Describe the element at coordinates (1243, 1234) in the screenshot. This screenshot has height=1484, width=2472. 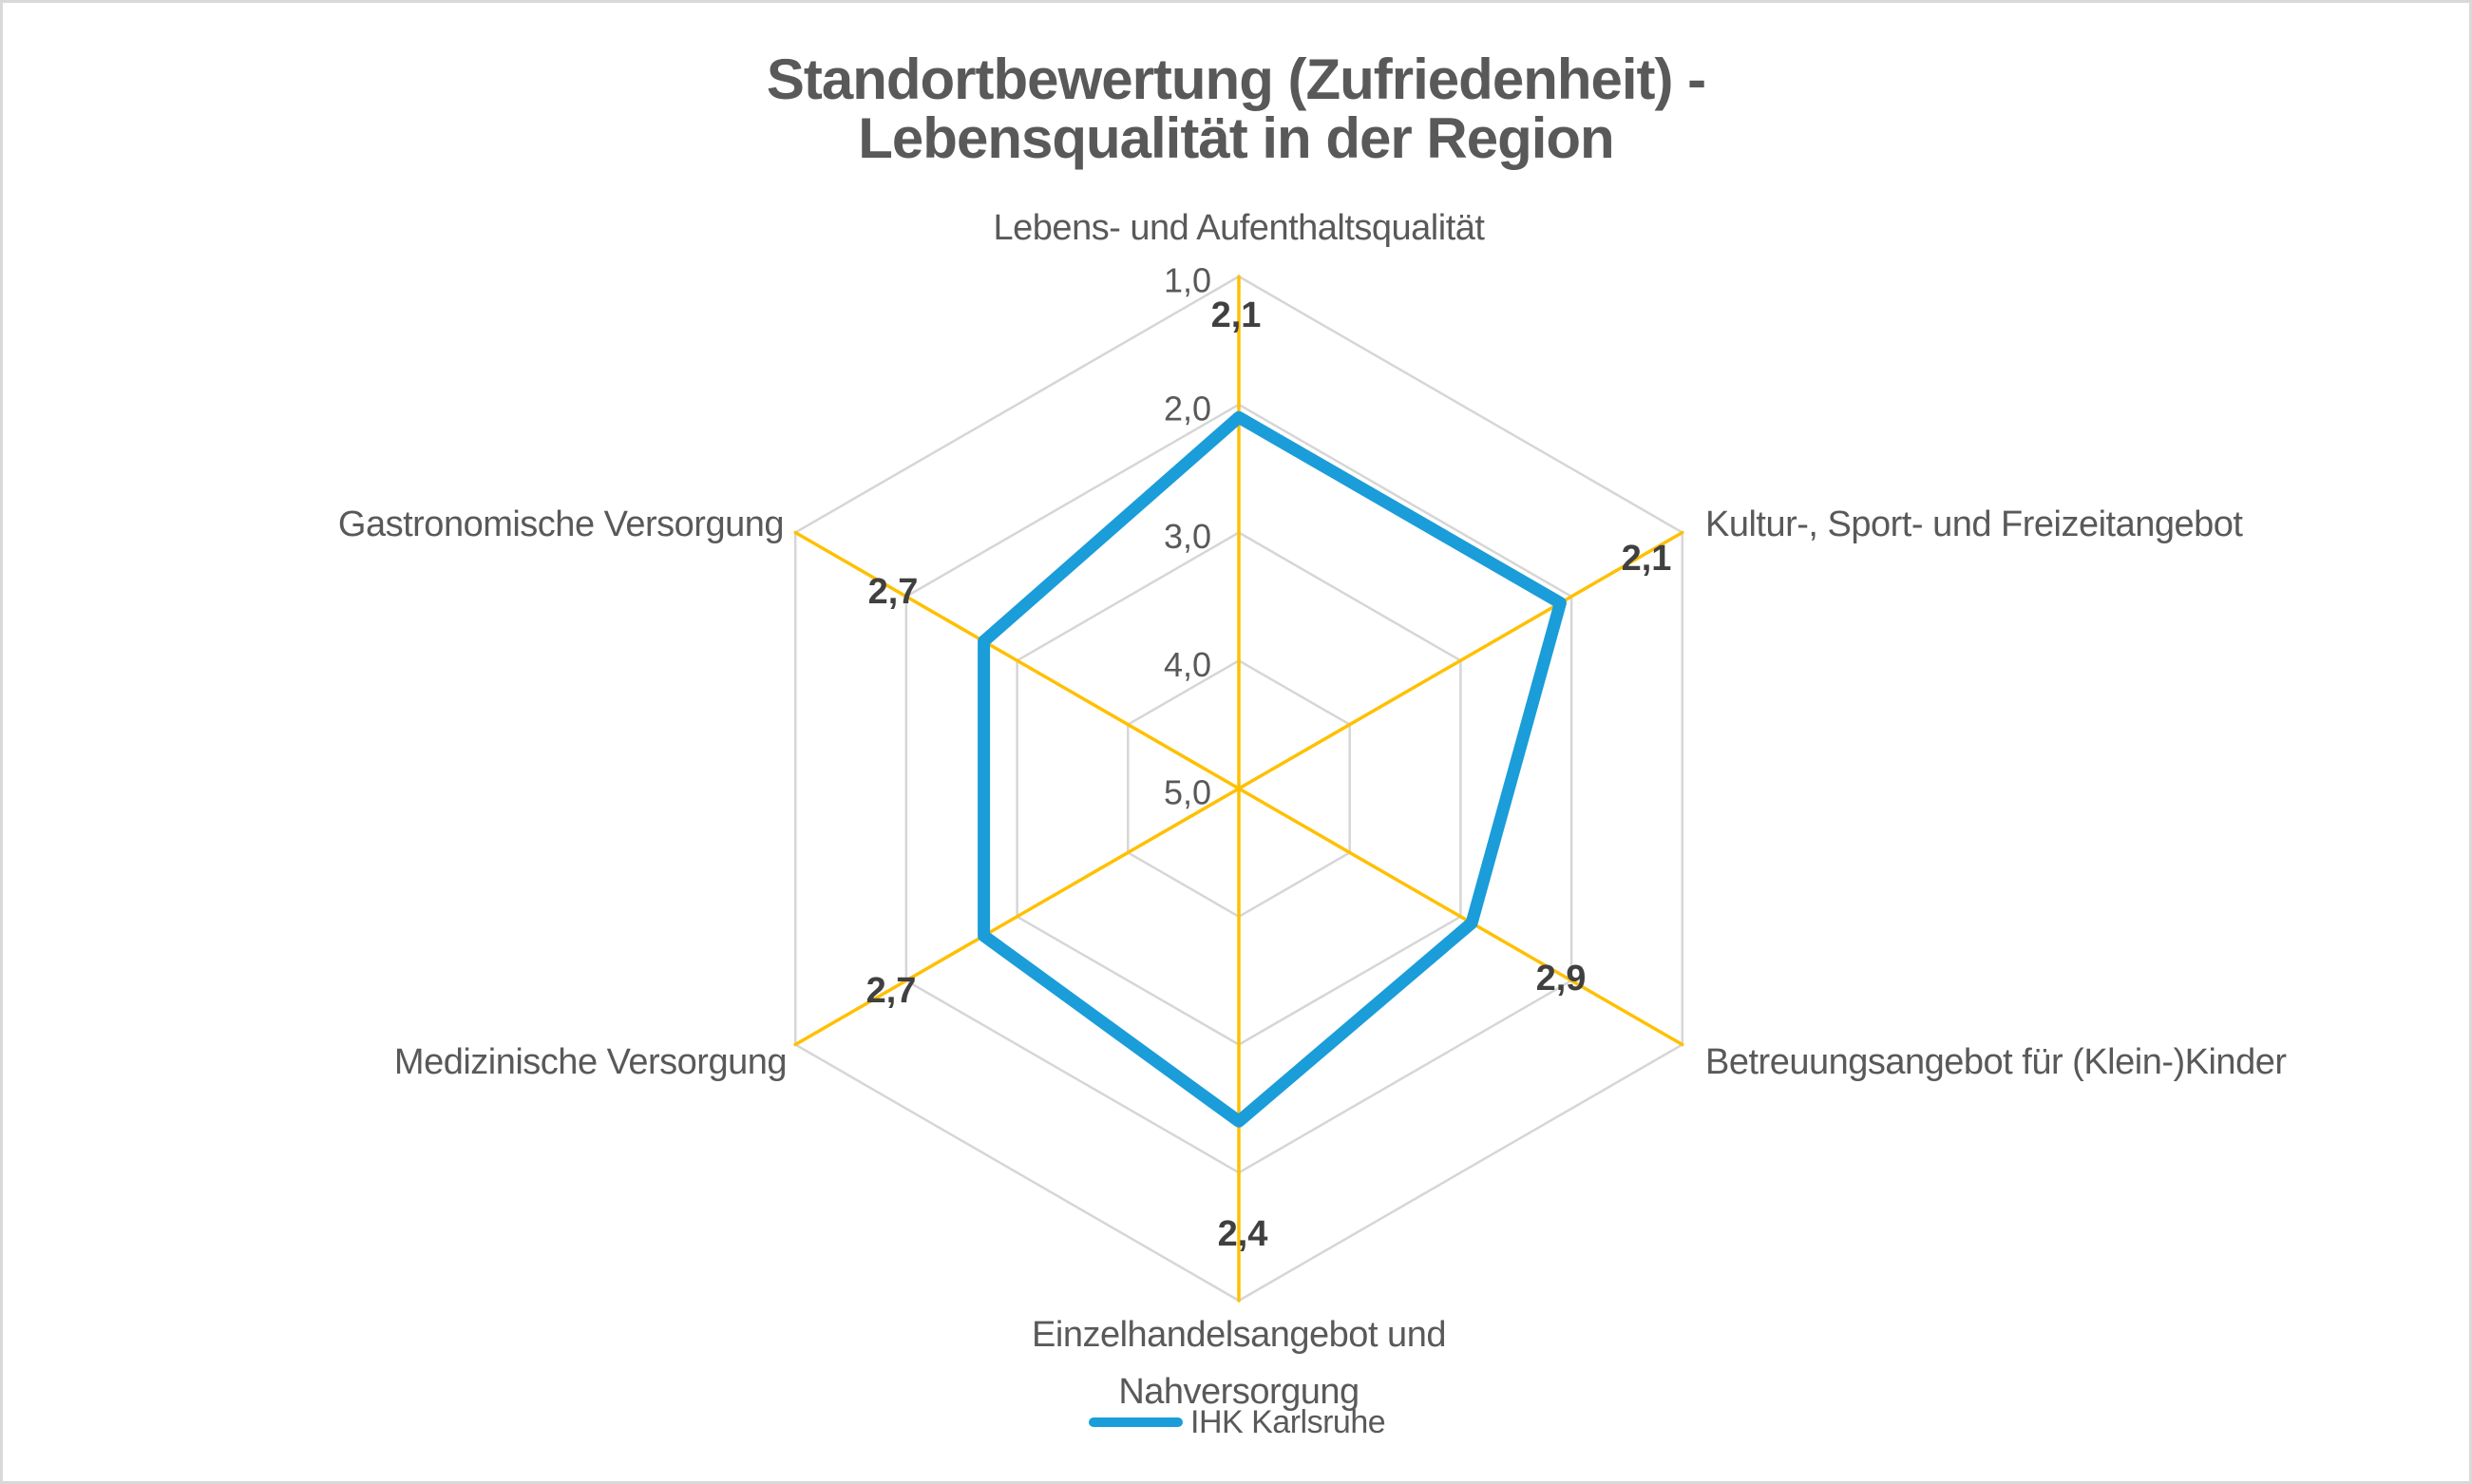
I see `data-value-label: 2,4` at that location.